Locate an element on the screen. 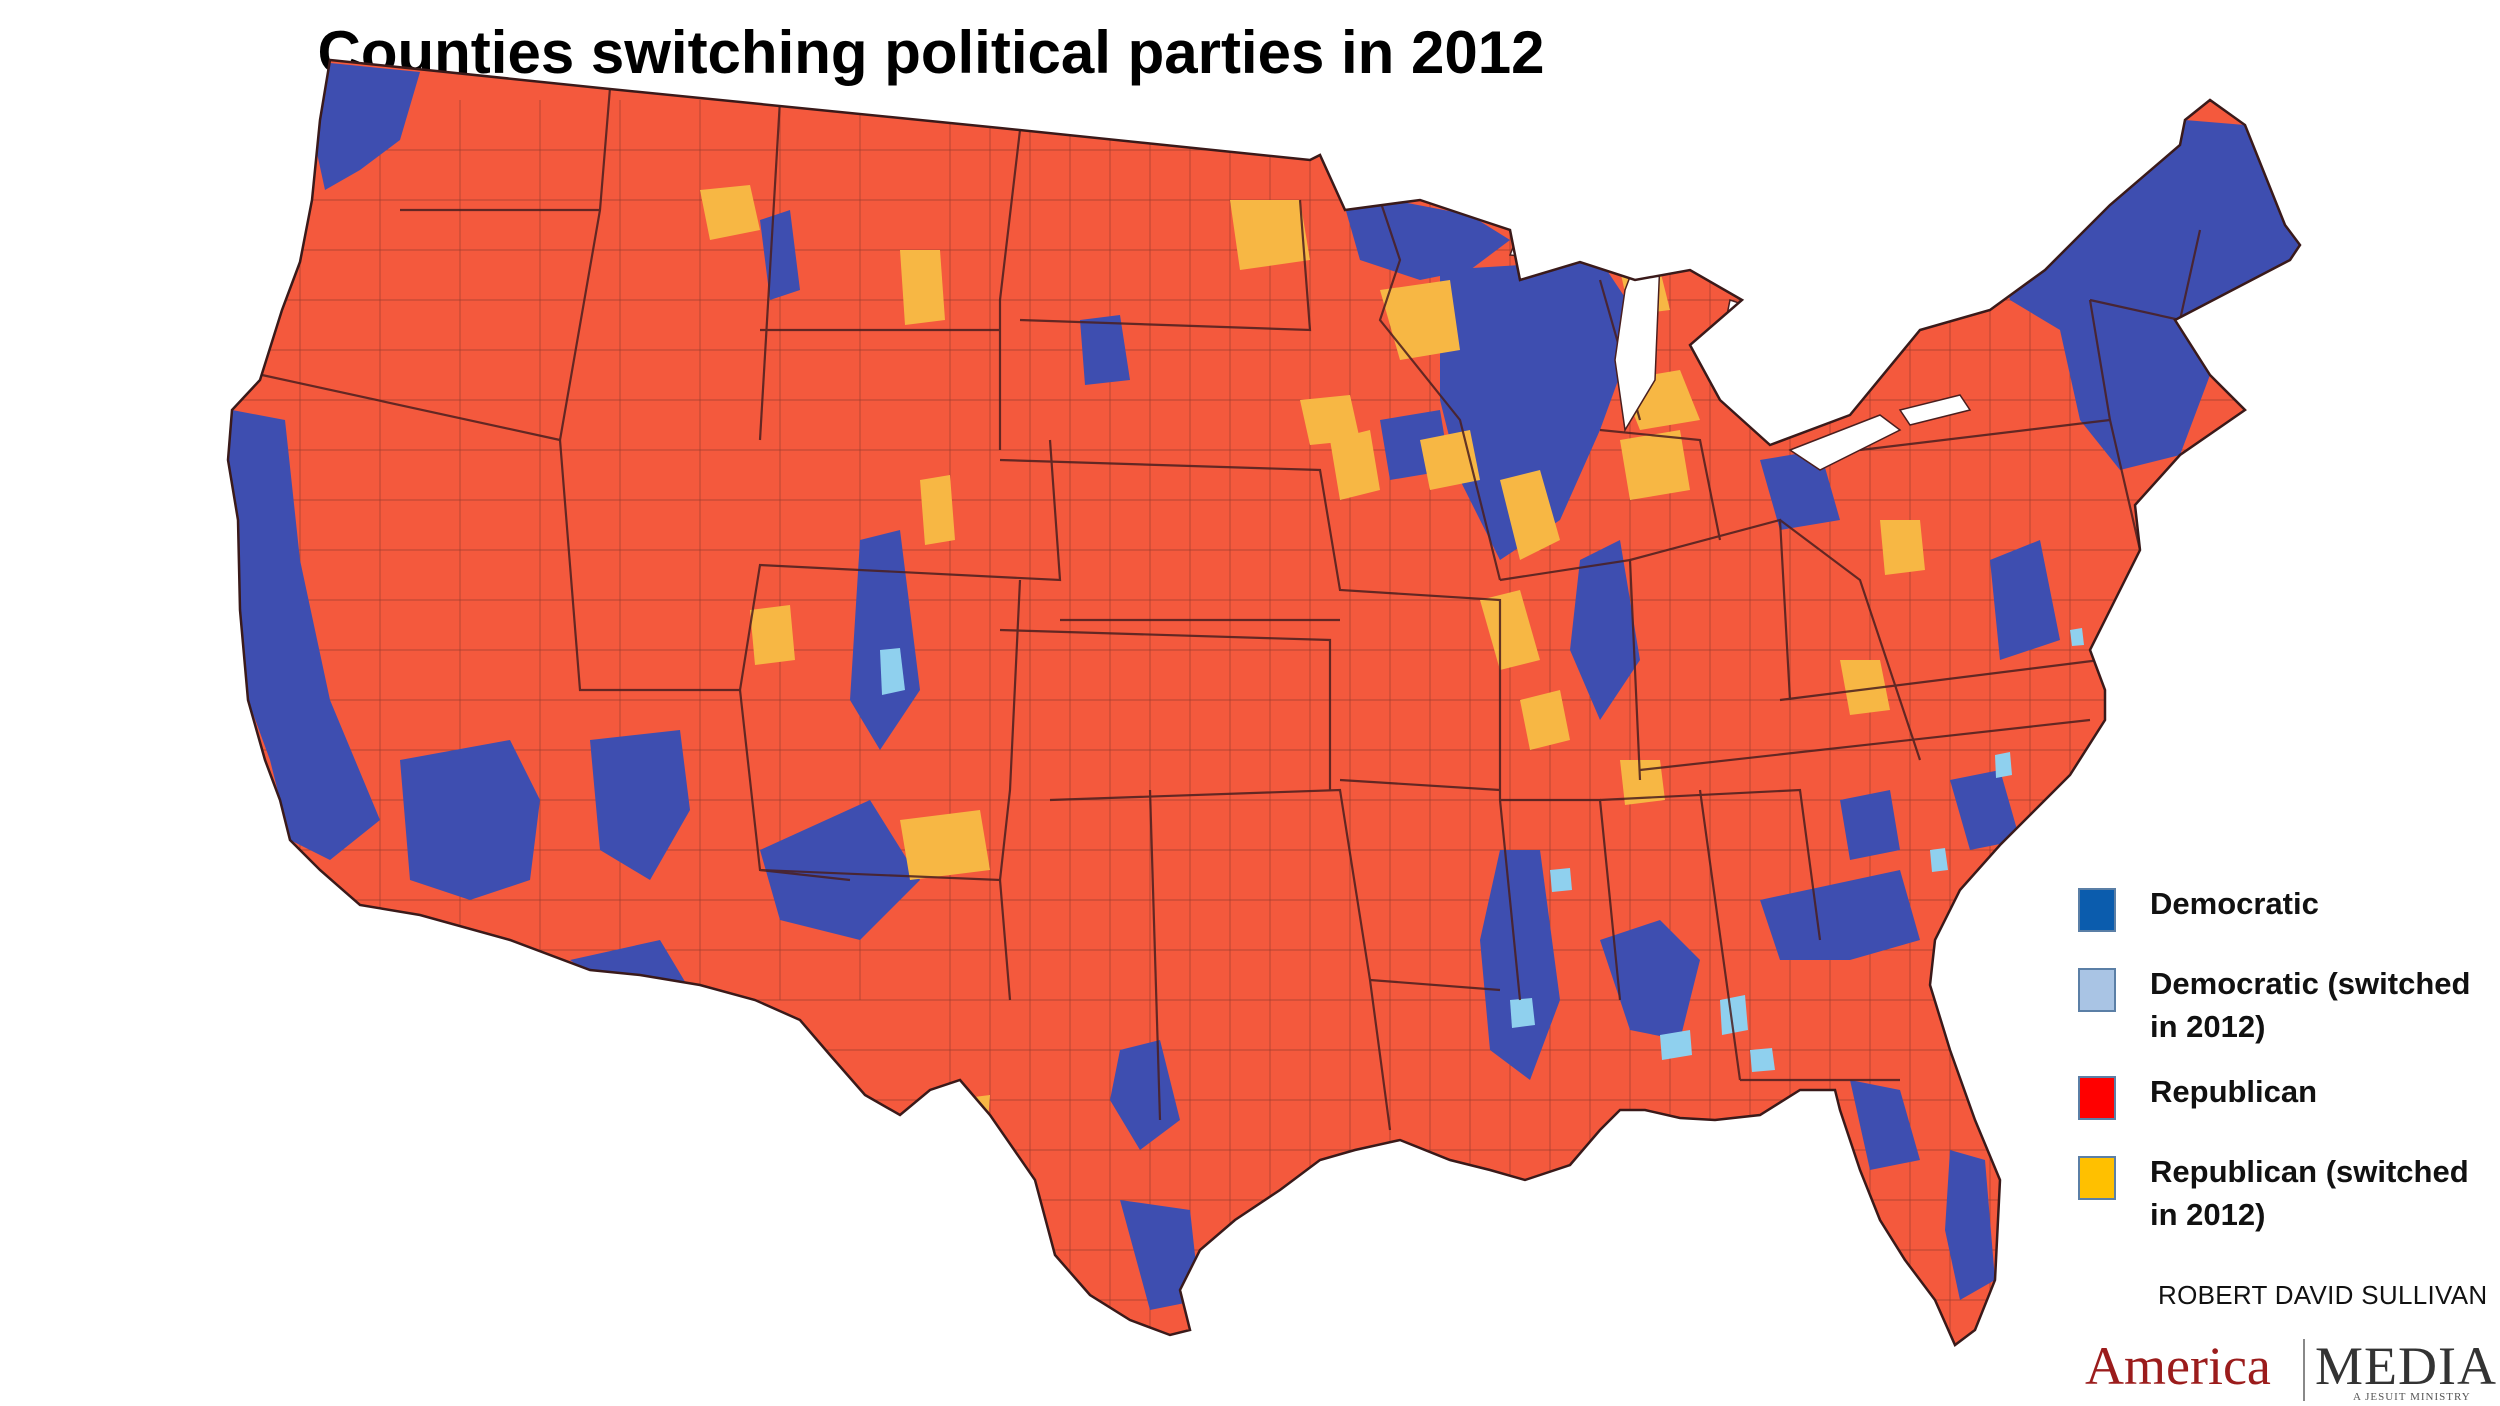 The height and width of the screenshot is (1406, 2500). logo-tagline: A JESUIT MINISTRY is located at coordinates (2412, 1397).